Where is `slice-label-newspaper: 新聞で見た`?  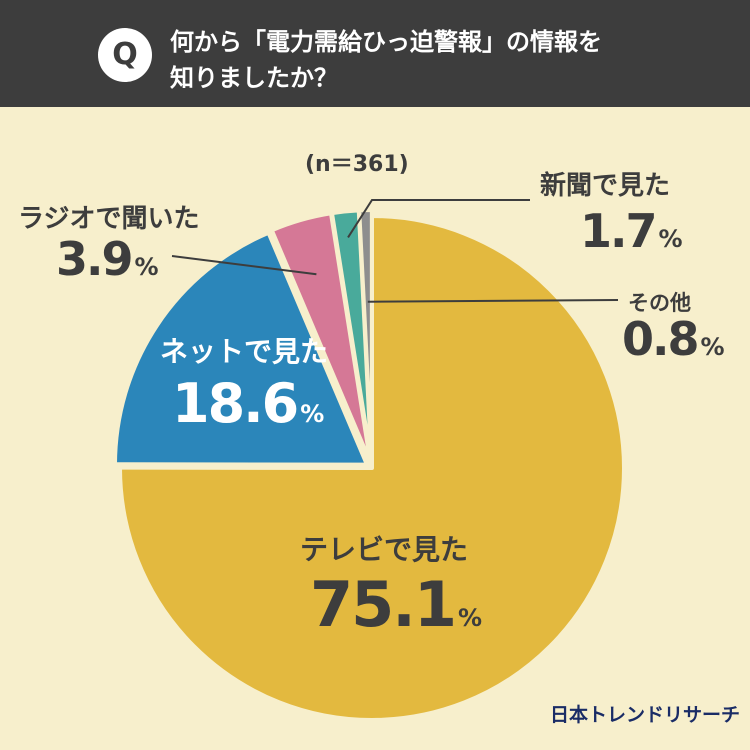 slice-label-newspaper: 新聞で見た is located at coordinates (605, 186).